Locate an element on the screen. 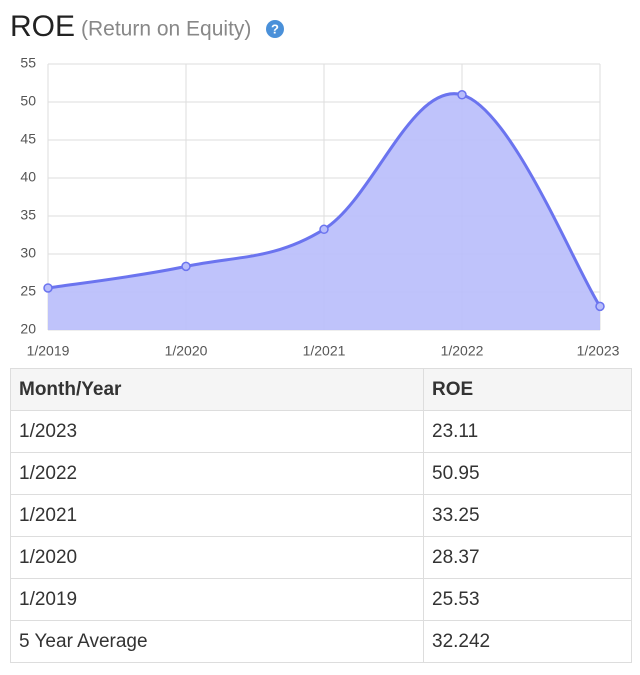 The width and height of the screenshot is (640, 675). y-tick-label: 45 is located at coordinates (28, 139).